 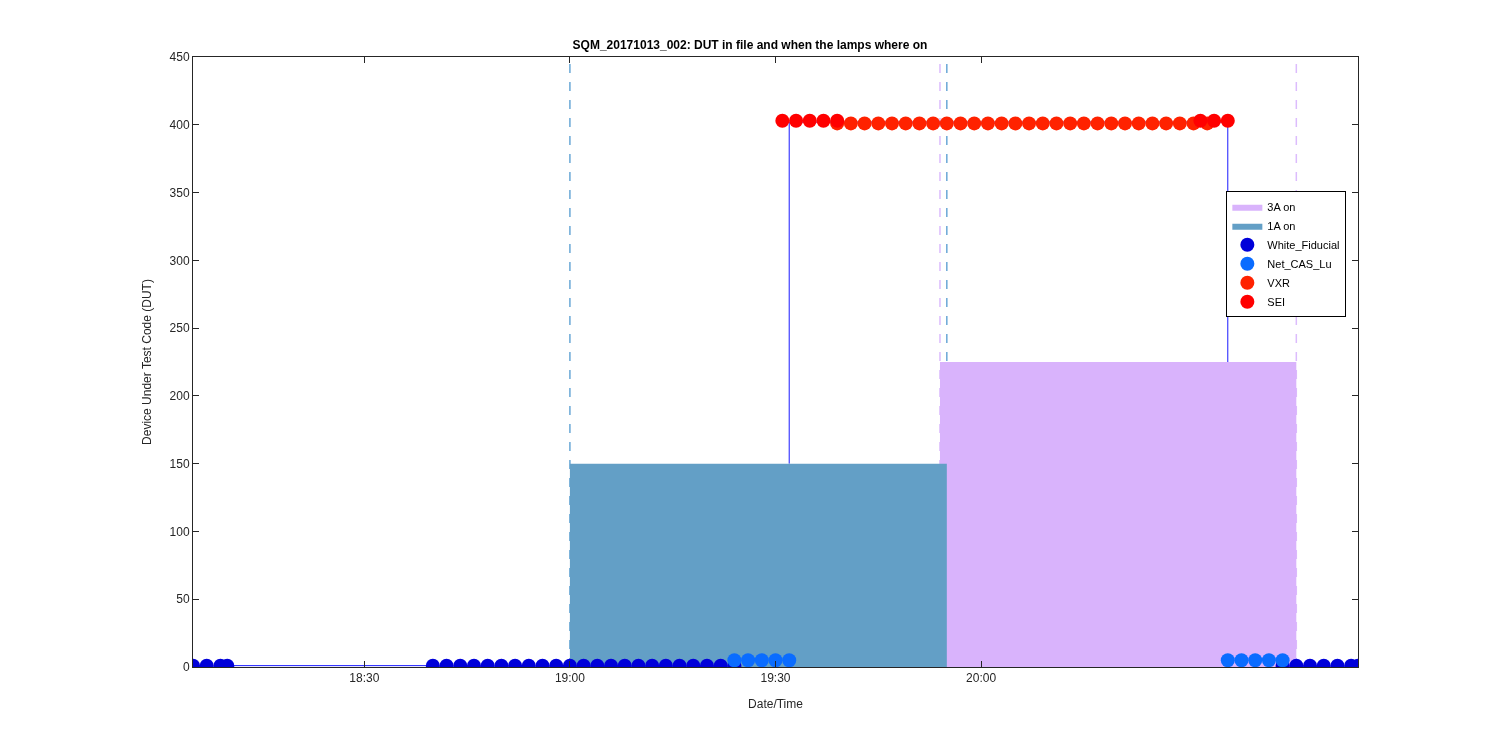 What do you see at coordinates (364, 678) in the screenshot?
I see `x-tick-label: 18:30` at bounding box center [364, 678].